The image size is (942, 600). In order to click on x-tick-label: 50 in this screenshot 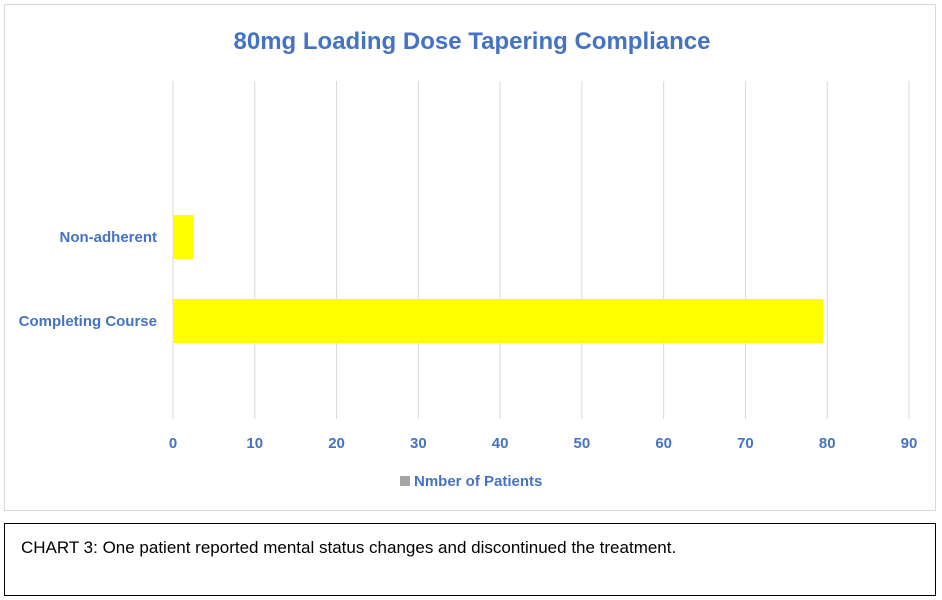, I will do `click(582, 443)`.